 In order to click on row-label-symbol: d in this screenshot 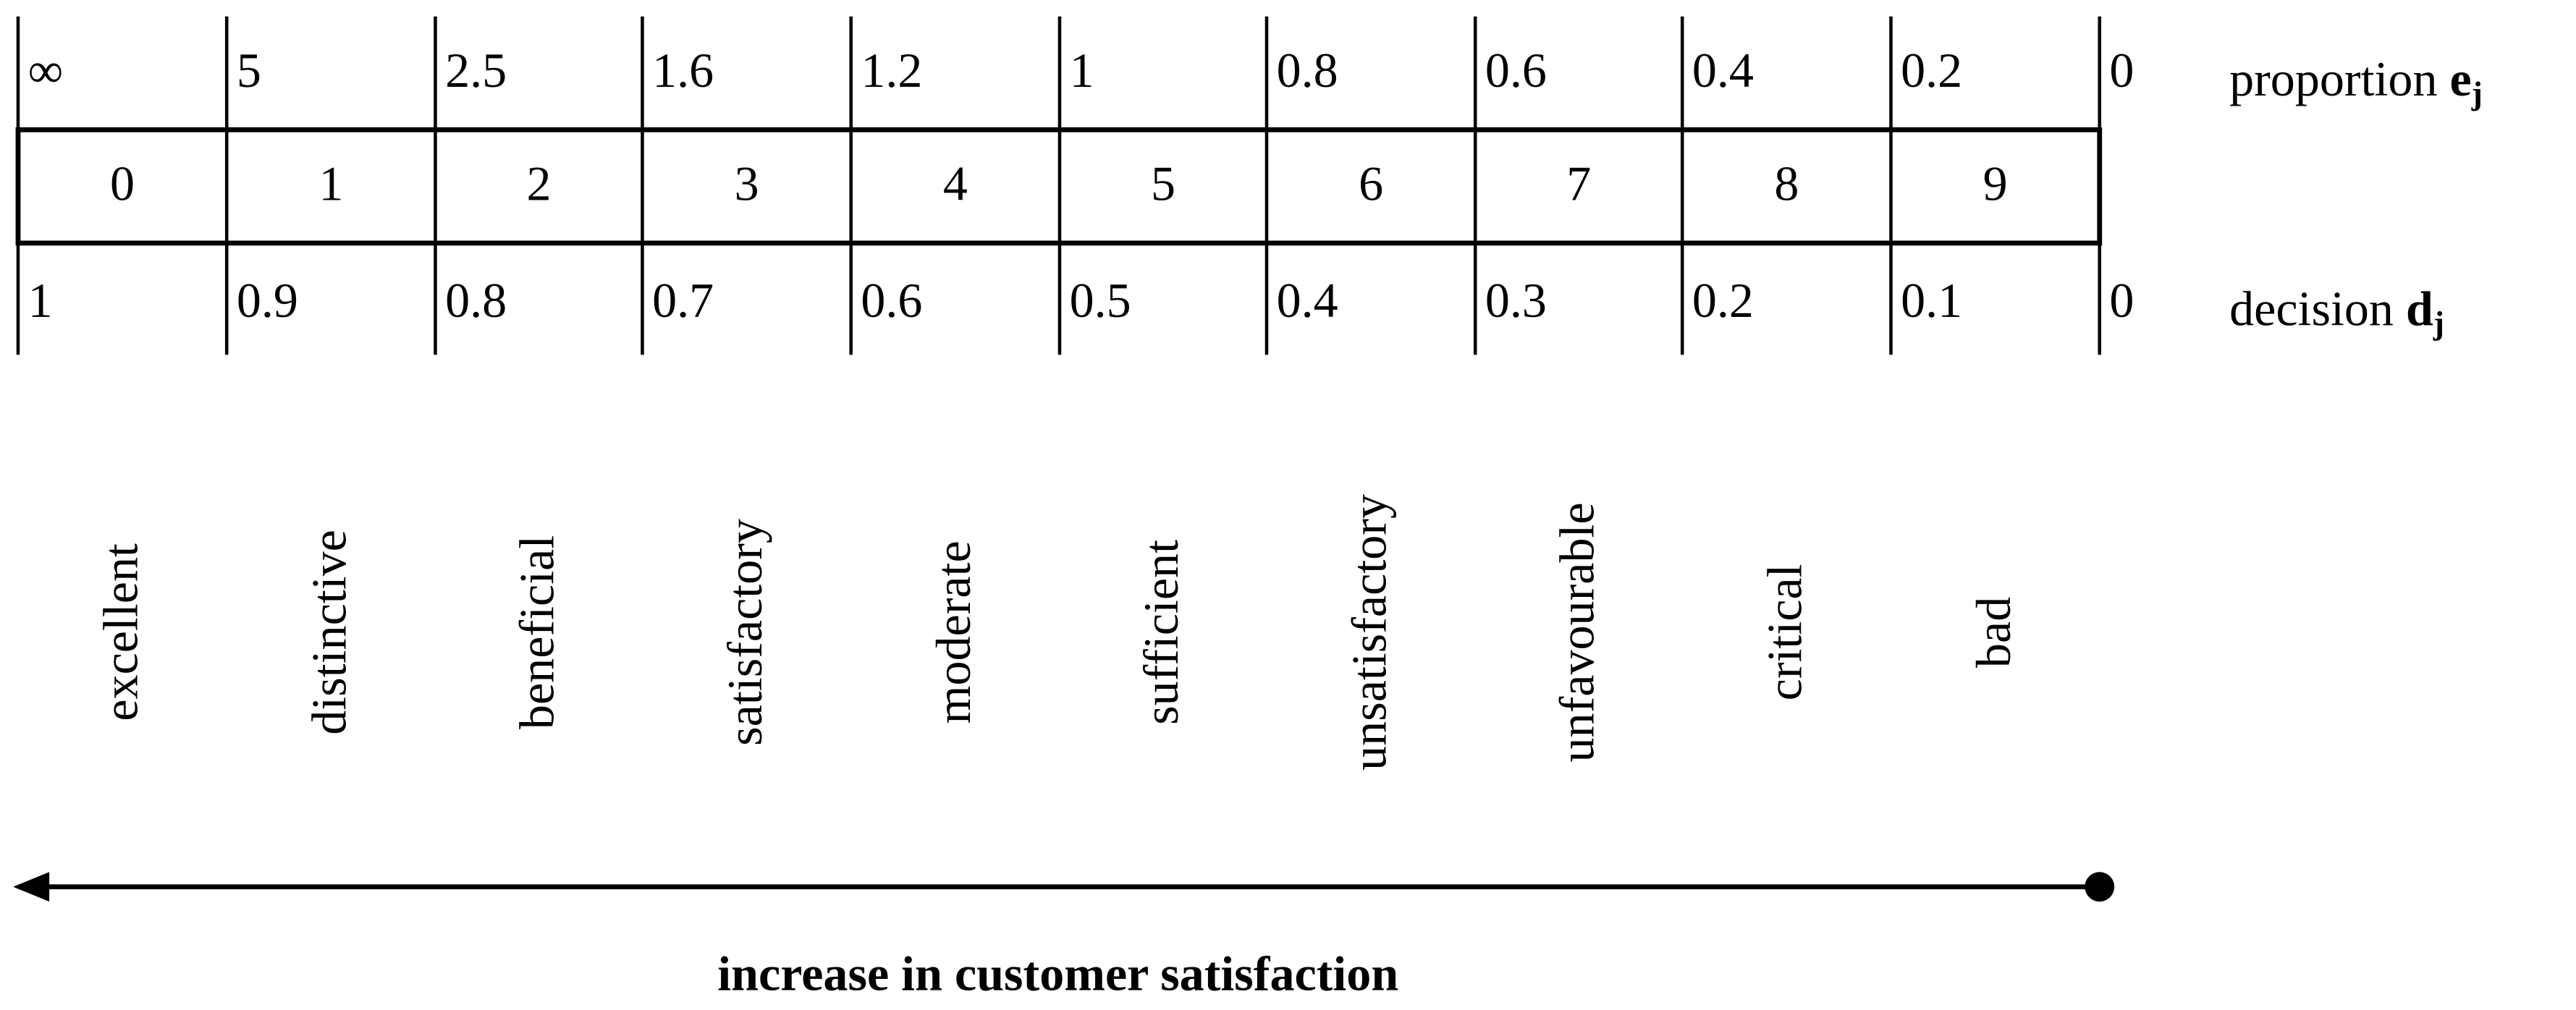, I will do `click(2420, 308)`.